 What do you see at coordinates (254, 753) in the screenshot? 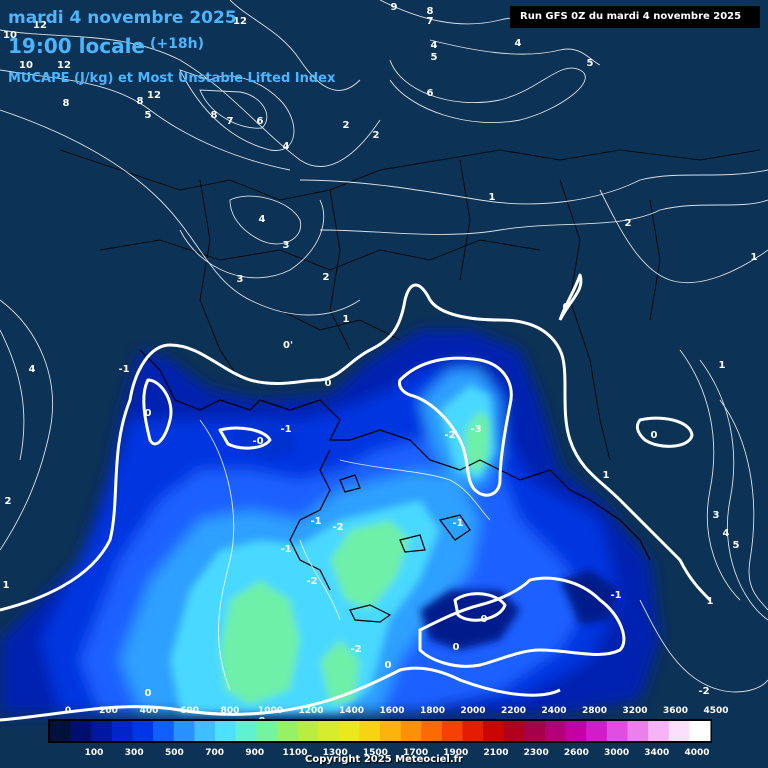
I see `legend-lower-label: 900` at bounding box center [254, 753].